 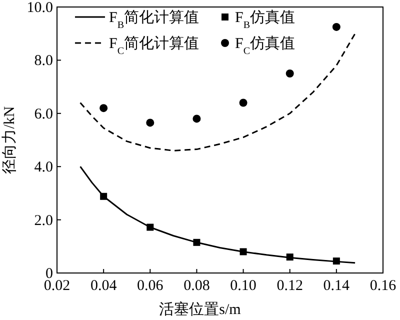 What do you see at coordinates (154, 45) in the screenshot?
I see `legend-label: F$_{C}$简化计算值` at bounding box center [154, 45].